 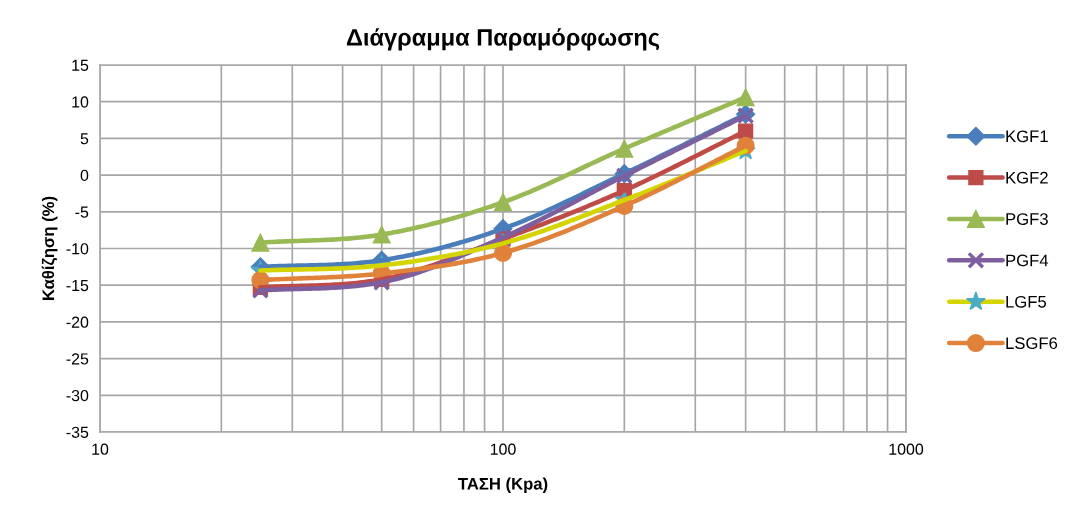 What do you see at coordinates (1032, 343) in the screenshot?
I see `legend-label: LSGF6` at bounding box center [1032, 343].